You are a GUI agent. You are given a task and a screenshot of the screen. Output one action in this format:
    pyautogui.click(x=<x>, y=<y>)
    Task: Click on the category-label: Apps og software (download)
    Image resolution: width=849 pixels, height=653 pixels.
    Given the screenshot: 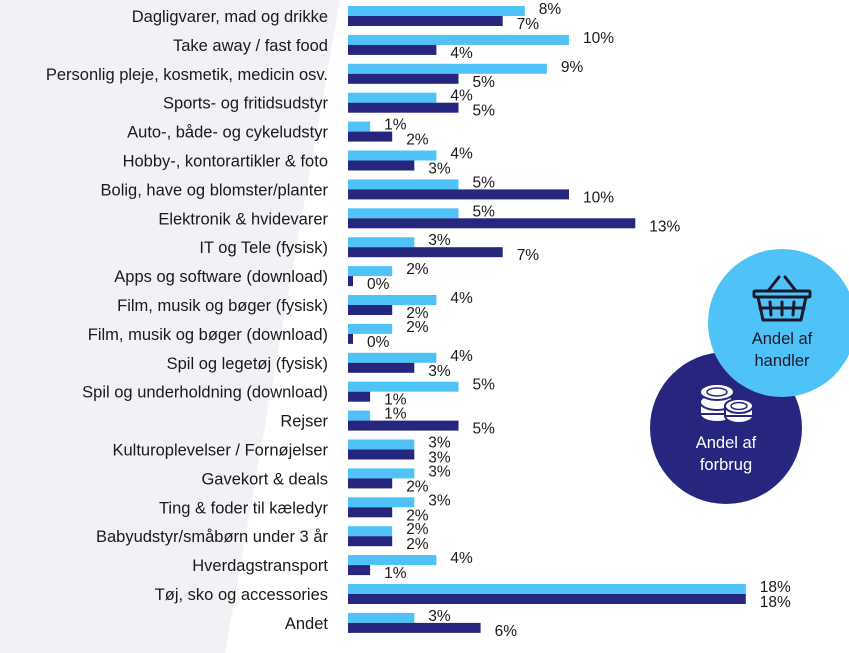 What is the action you would take?
    pyautogui.click(x=221, y=277)
    